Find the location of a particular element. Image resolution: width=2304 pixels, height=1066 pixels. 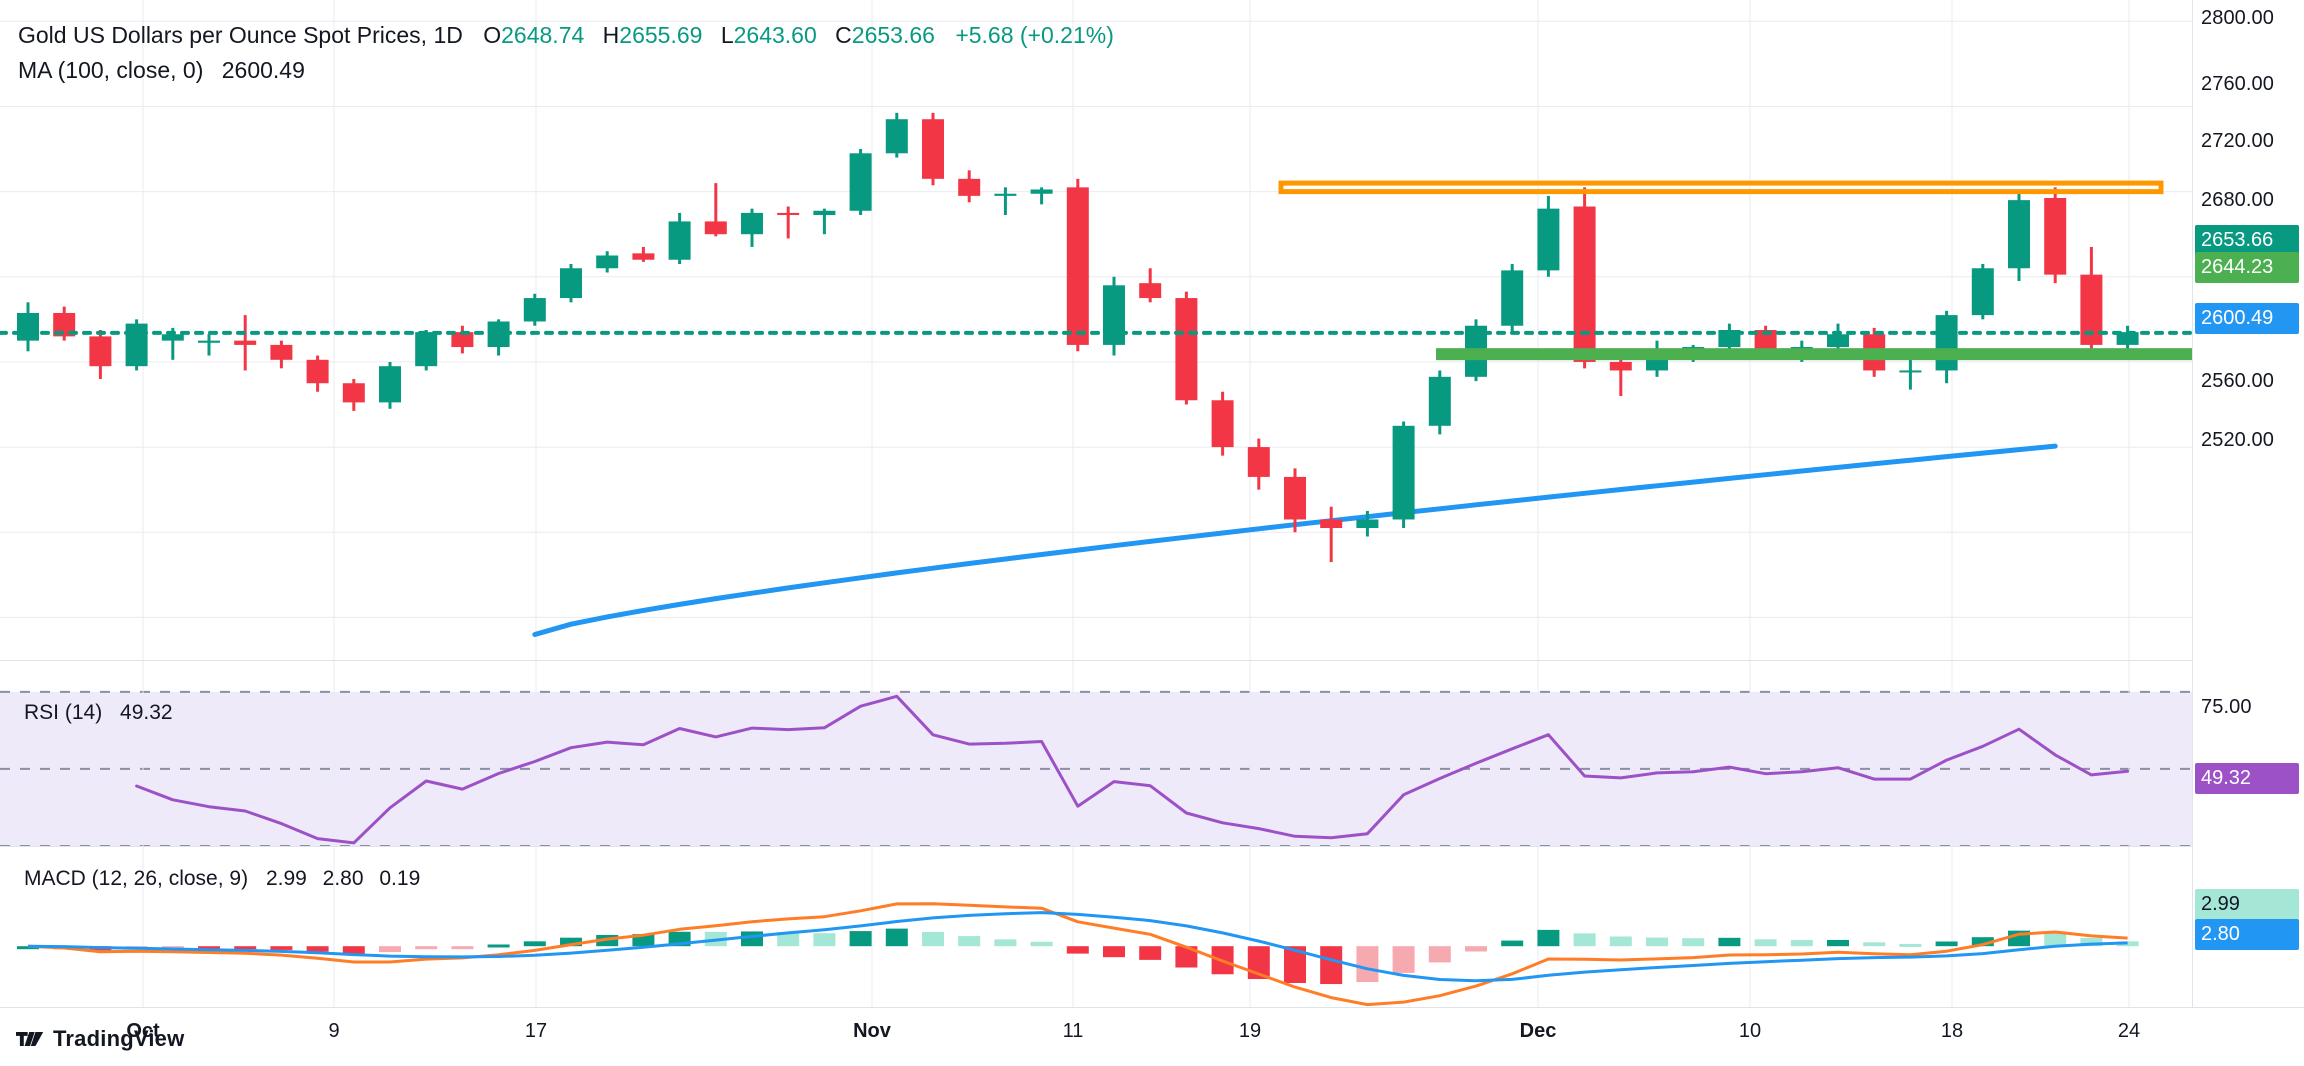

price-tick-2520: 2520.00 is located at coordinates (2237, 440).